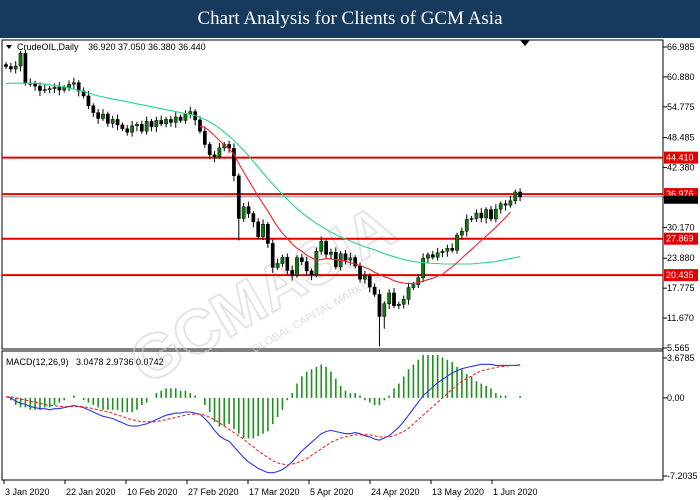 The width and height of the screenshot is (700, 500). I want to click on price-tick-label: 48.485, so click(681, 138).